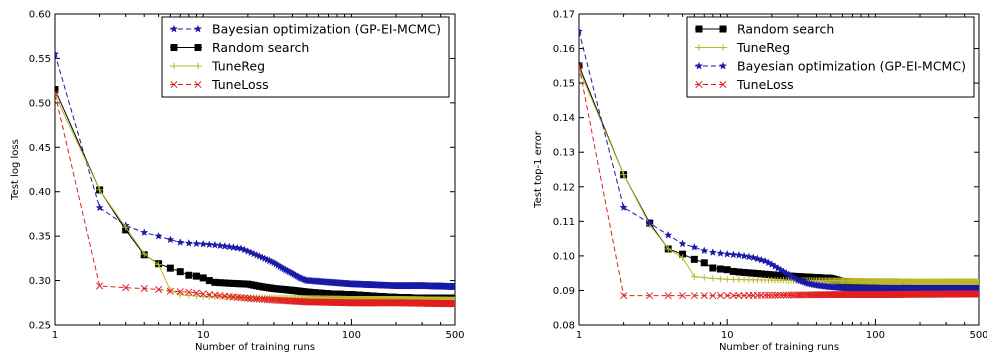 The image size is (987, 354). Describe the element at coordinates (564, 15) in the screenshot. I see `y-tick-label: 0.17` at that location.